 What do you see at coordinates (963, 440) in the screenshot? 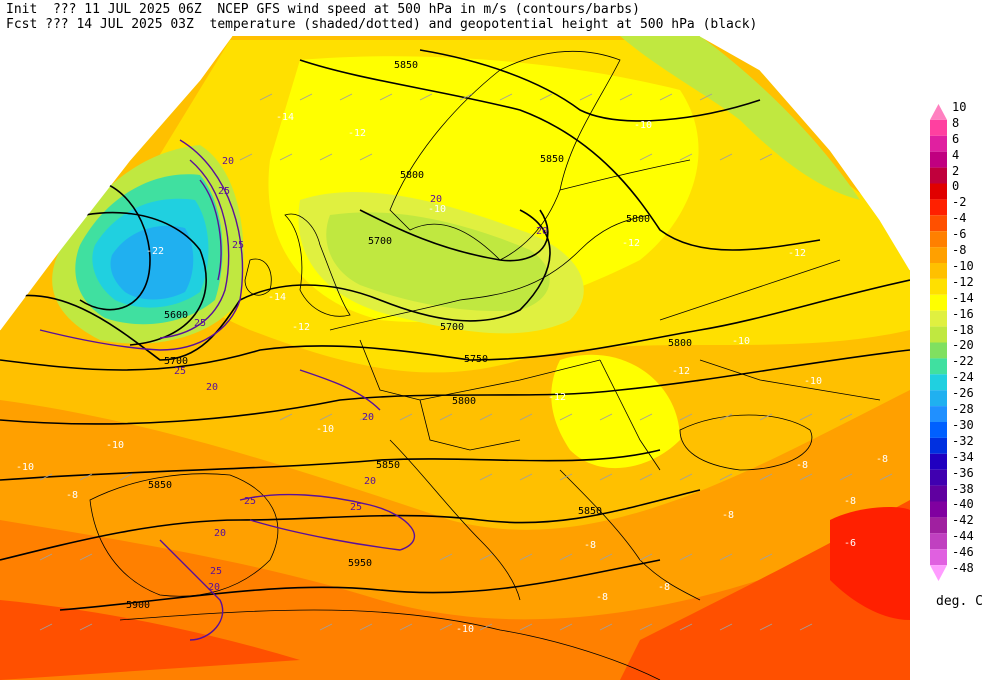
I see `colorbar-label: -32` at bounding box center [963, 440].